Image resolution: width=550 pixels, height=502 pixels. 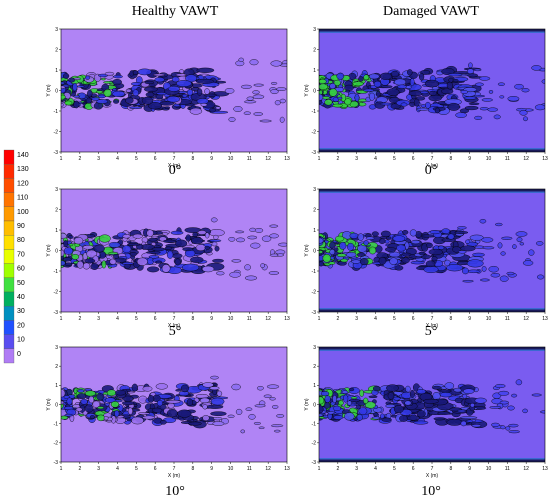 I want to click on legend-tick-label: 120, so click(x=23, y=183).